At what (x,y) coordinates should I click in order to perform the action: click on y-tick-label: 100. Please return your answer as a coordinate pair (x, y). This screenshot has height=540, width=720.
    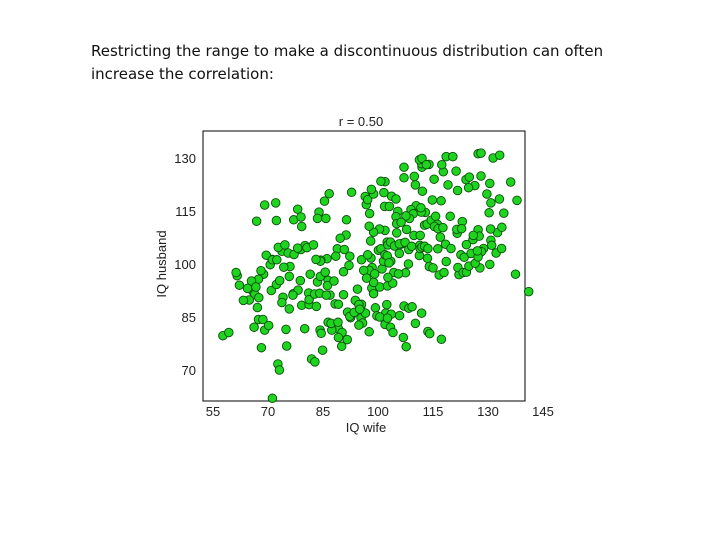
    Looking at the image, I should click on (185, 264).